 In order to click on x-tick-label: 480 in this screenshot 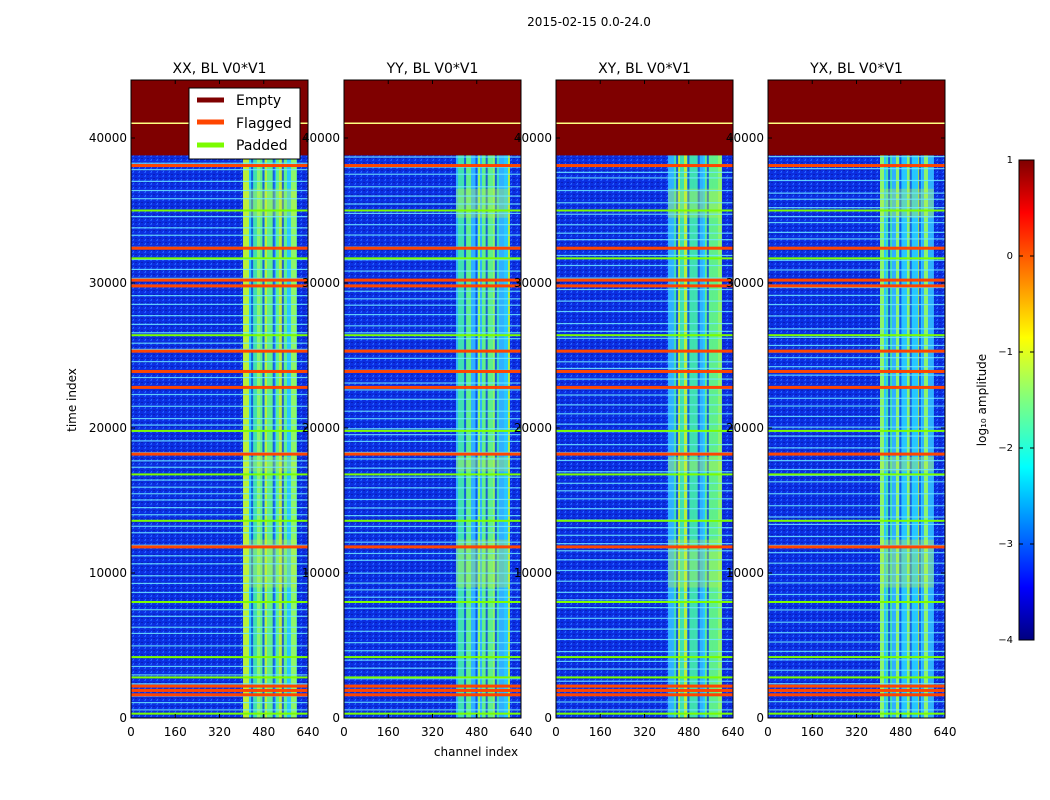, I will do `click(688, 732)`.